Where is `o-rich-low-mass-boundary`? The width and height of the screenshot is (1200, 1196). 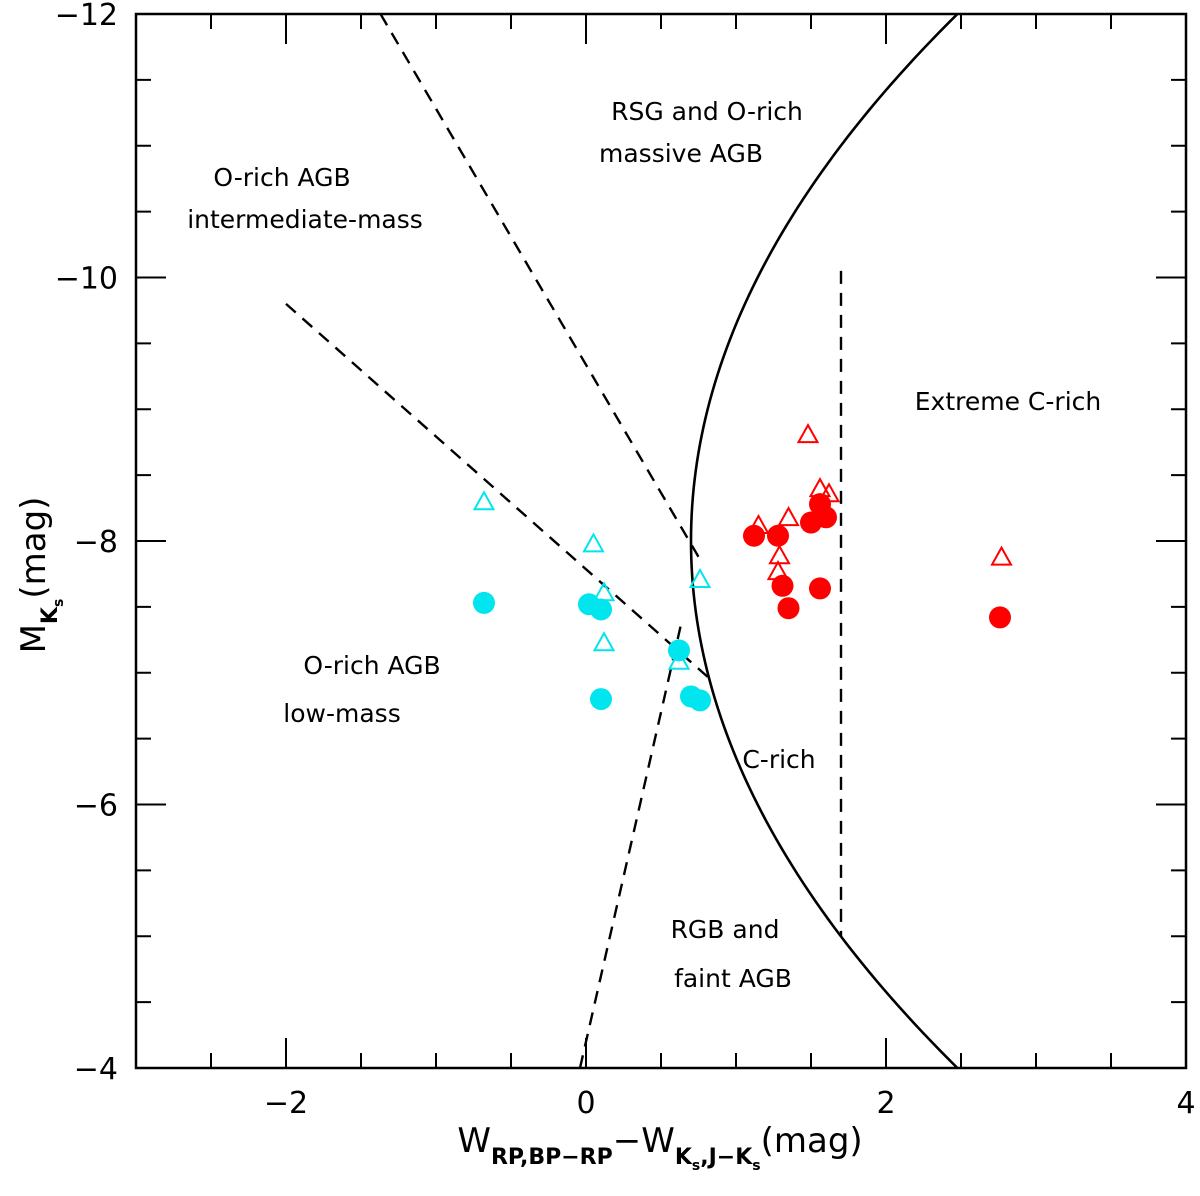
o-rich-low-mass-boundary is located at coordinates (497, 490).